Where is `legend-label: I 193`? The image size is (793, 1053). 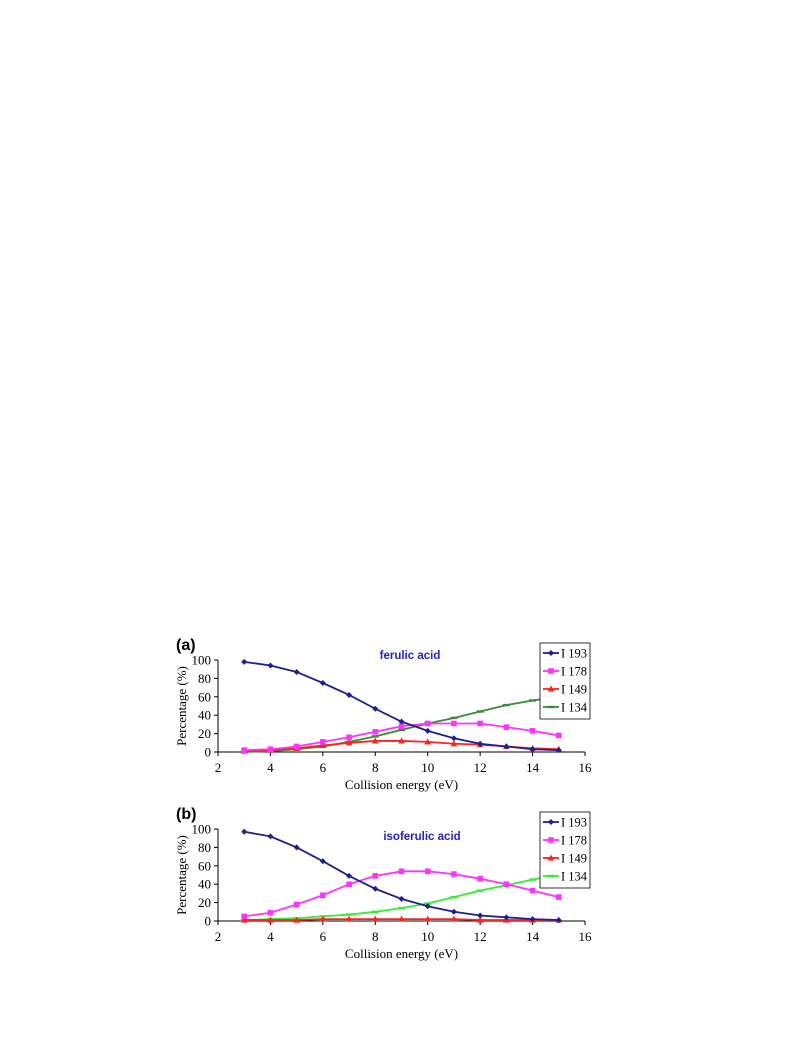
legend-label: I 193 is located at coordinates (574, 823).